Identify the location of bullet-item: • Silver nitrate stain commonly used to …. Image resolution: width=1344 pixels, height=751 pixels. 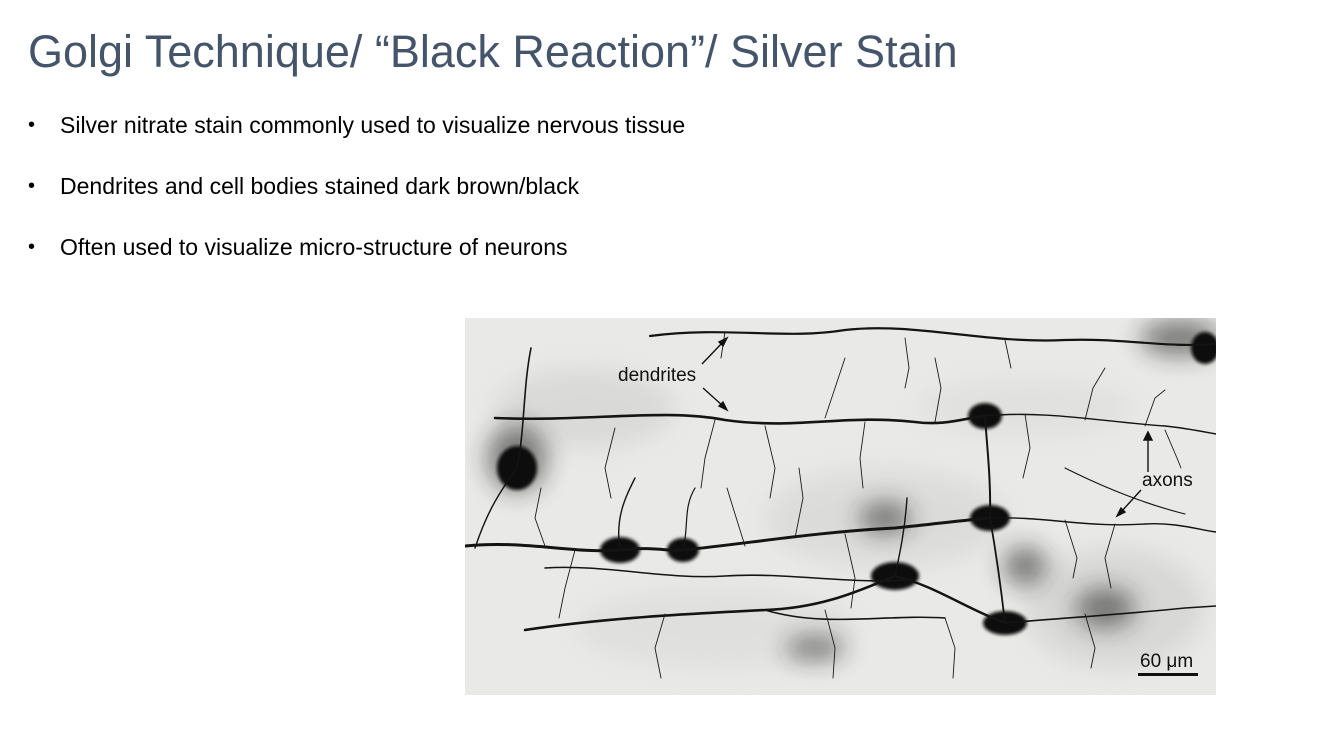
(356, 125).